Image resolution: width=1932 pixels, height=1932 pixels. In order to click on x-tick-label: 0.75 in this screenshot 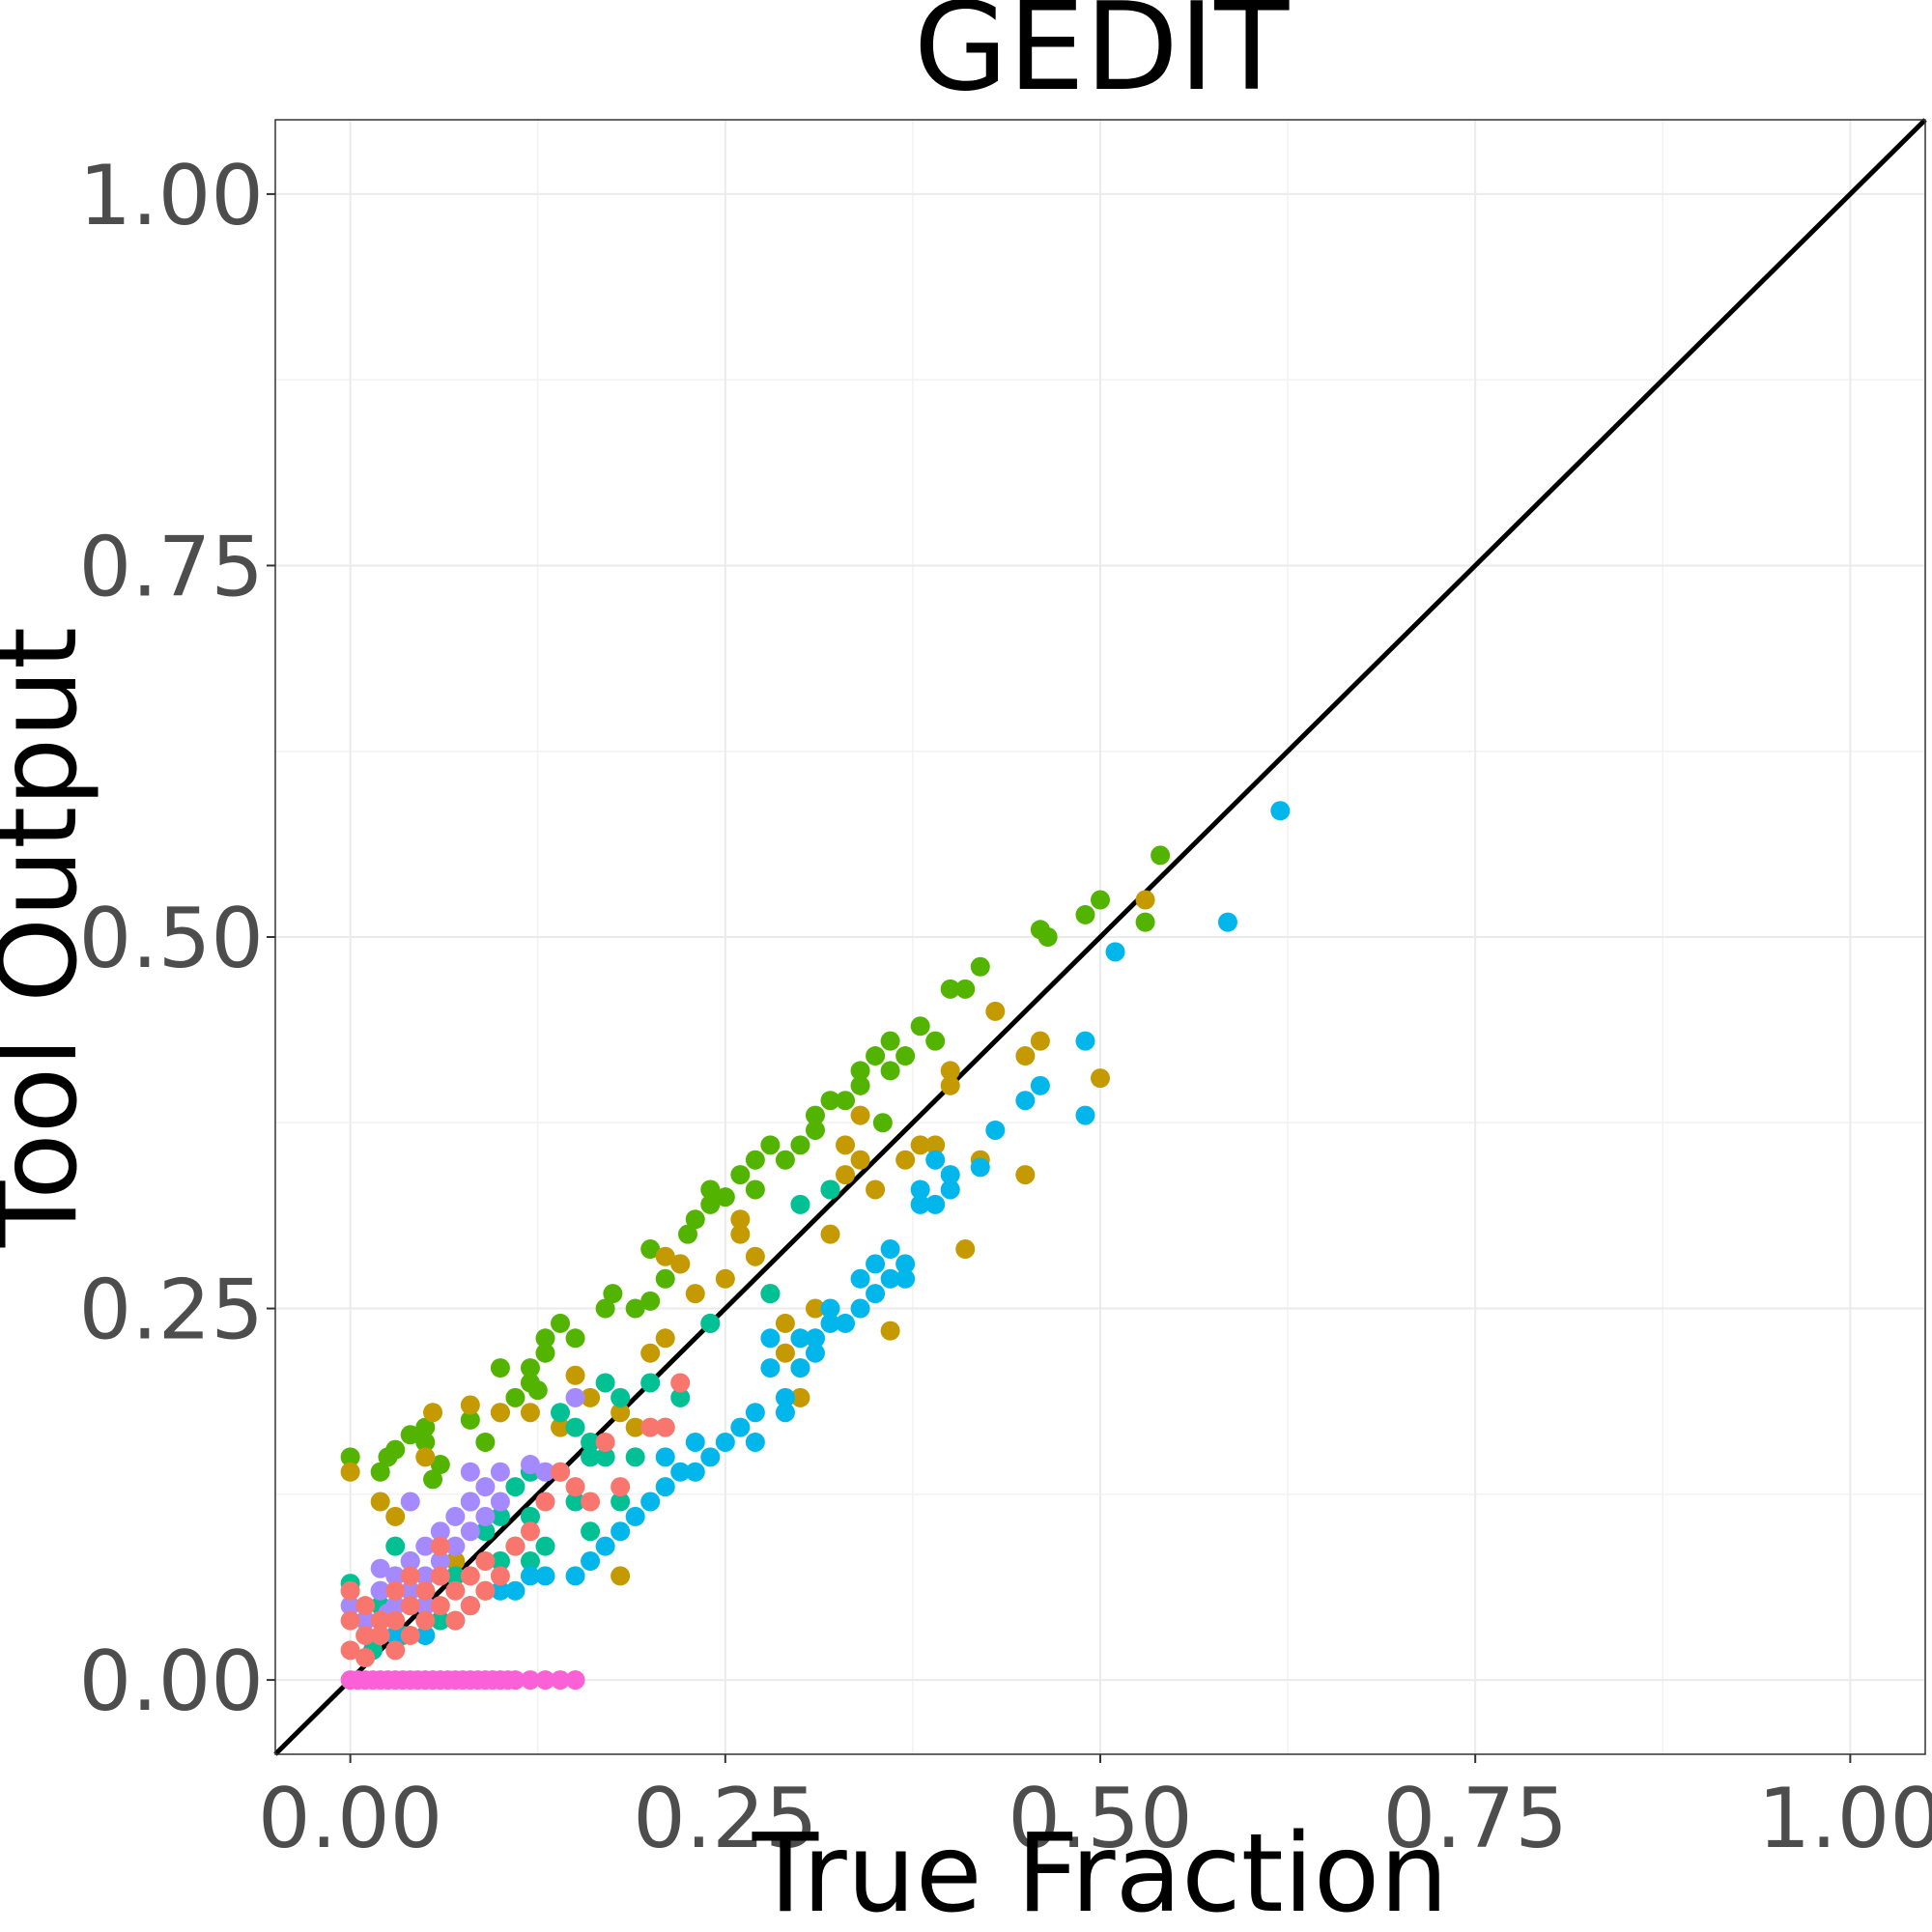, I will do `click(1474, 1819)`.